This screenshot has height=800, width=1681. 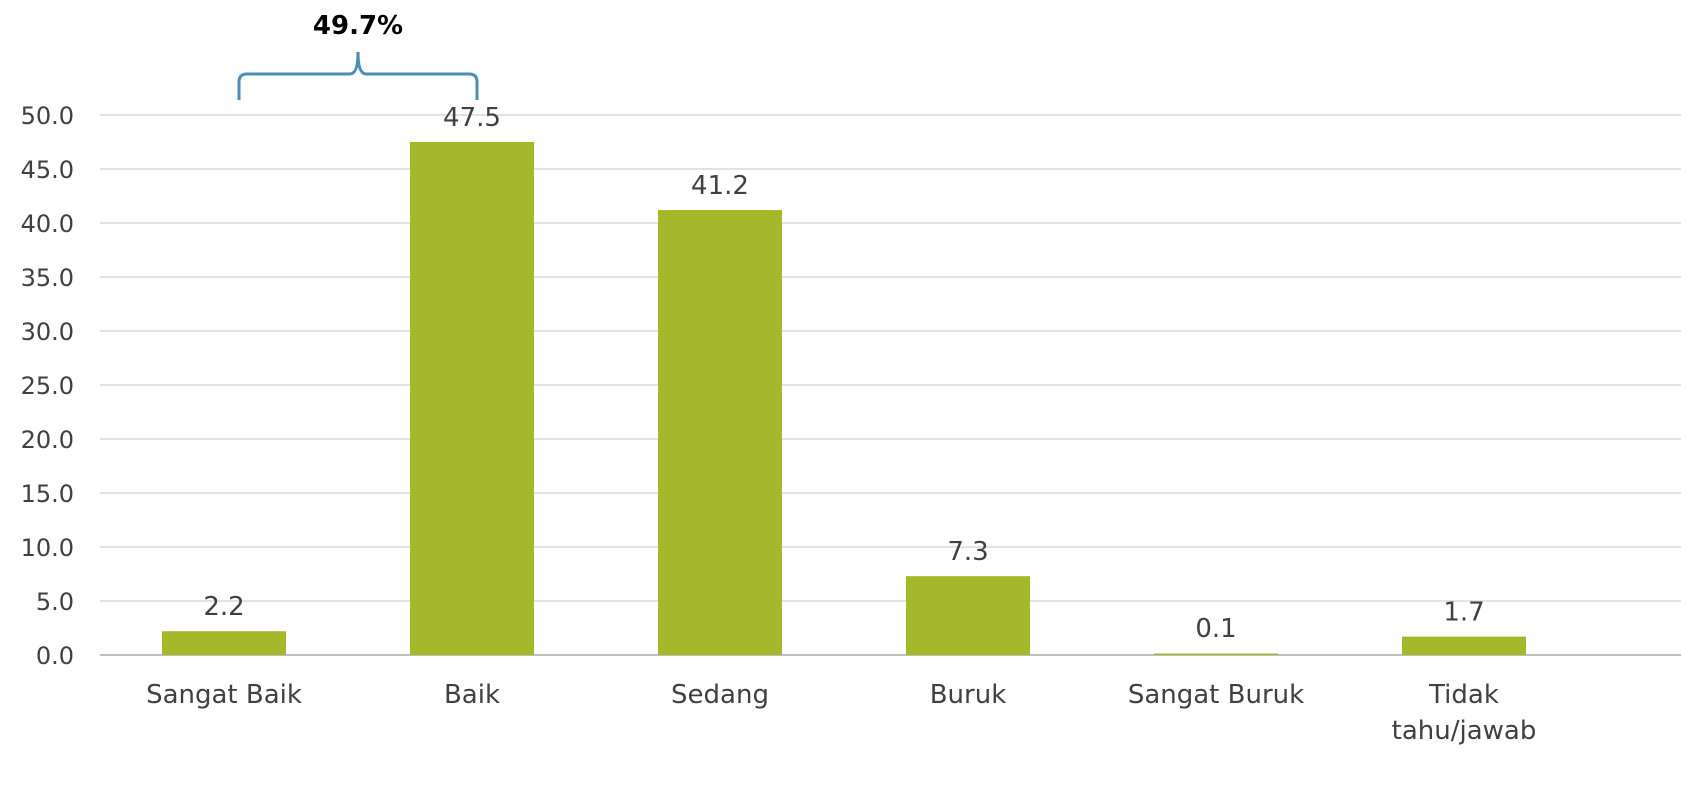 What do you see at coordinates (47, 170) in the screenshot?
I see `y-tick-label: 45.0` at bounding box center [47, 170].